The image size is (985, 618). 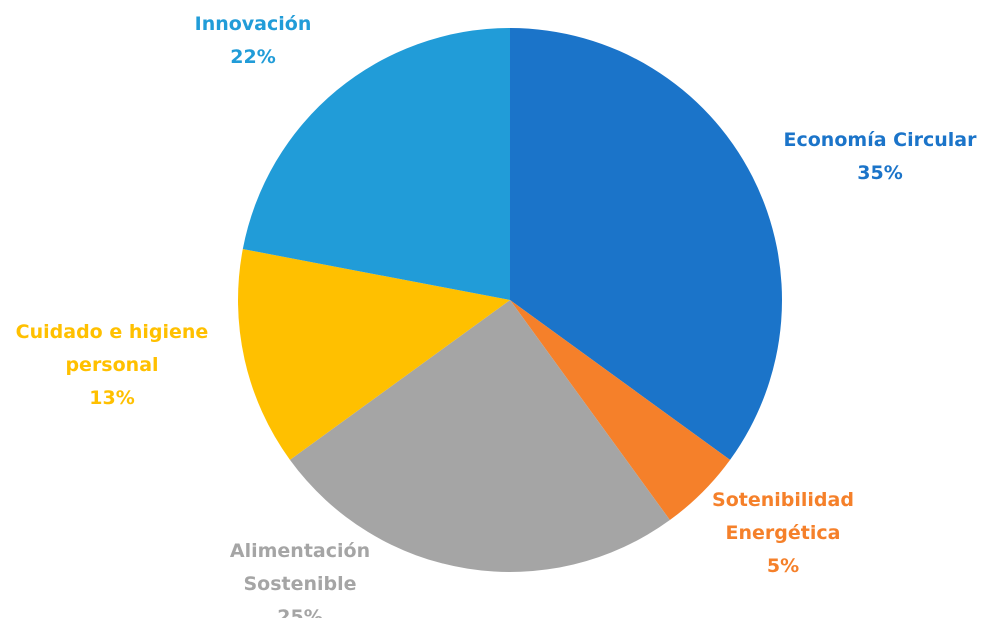 What do you see at coordinates (253, 41) in the screenshot?
I see `slice-label: Innovación 22%` at bounding box center [253, 41].